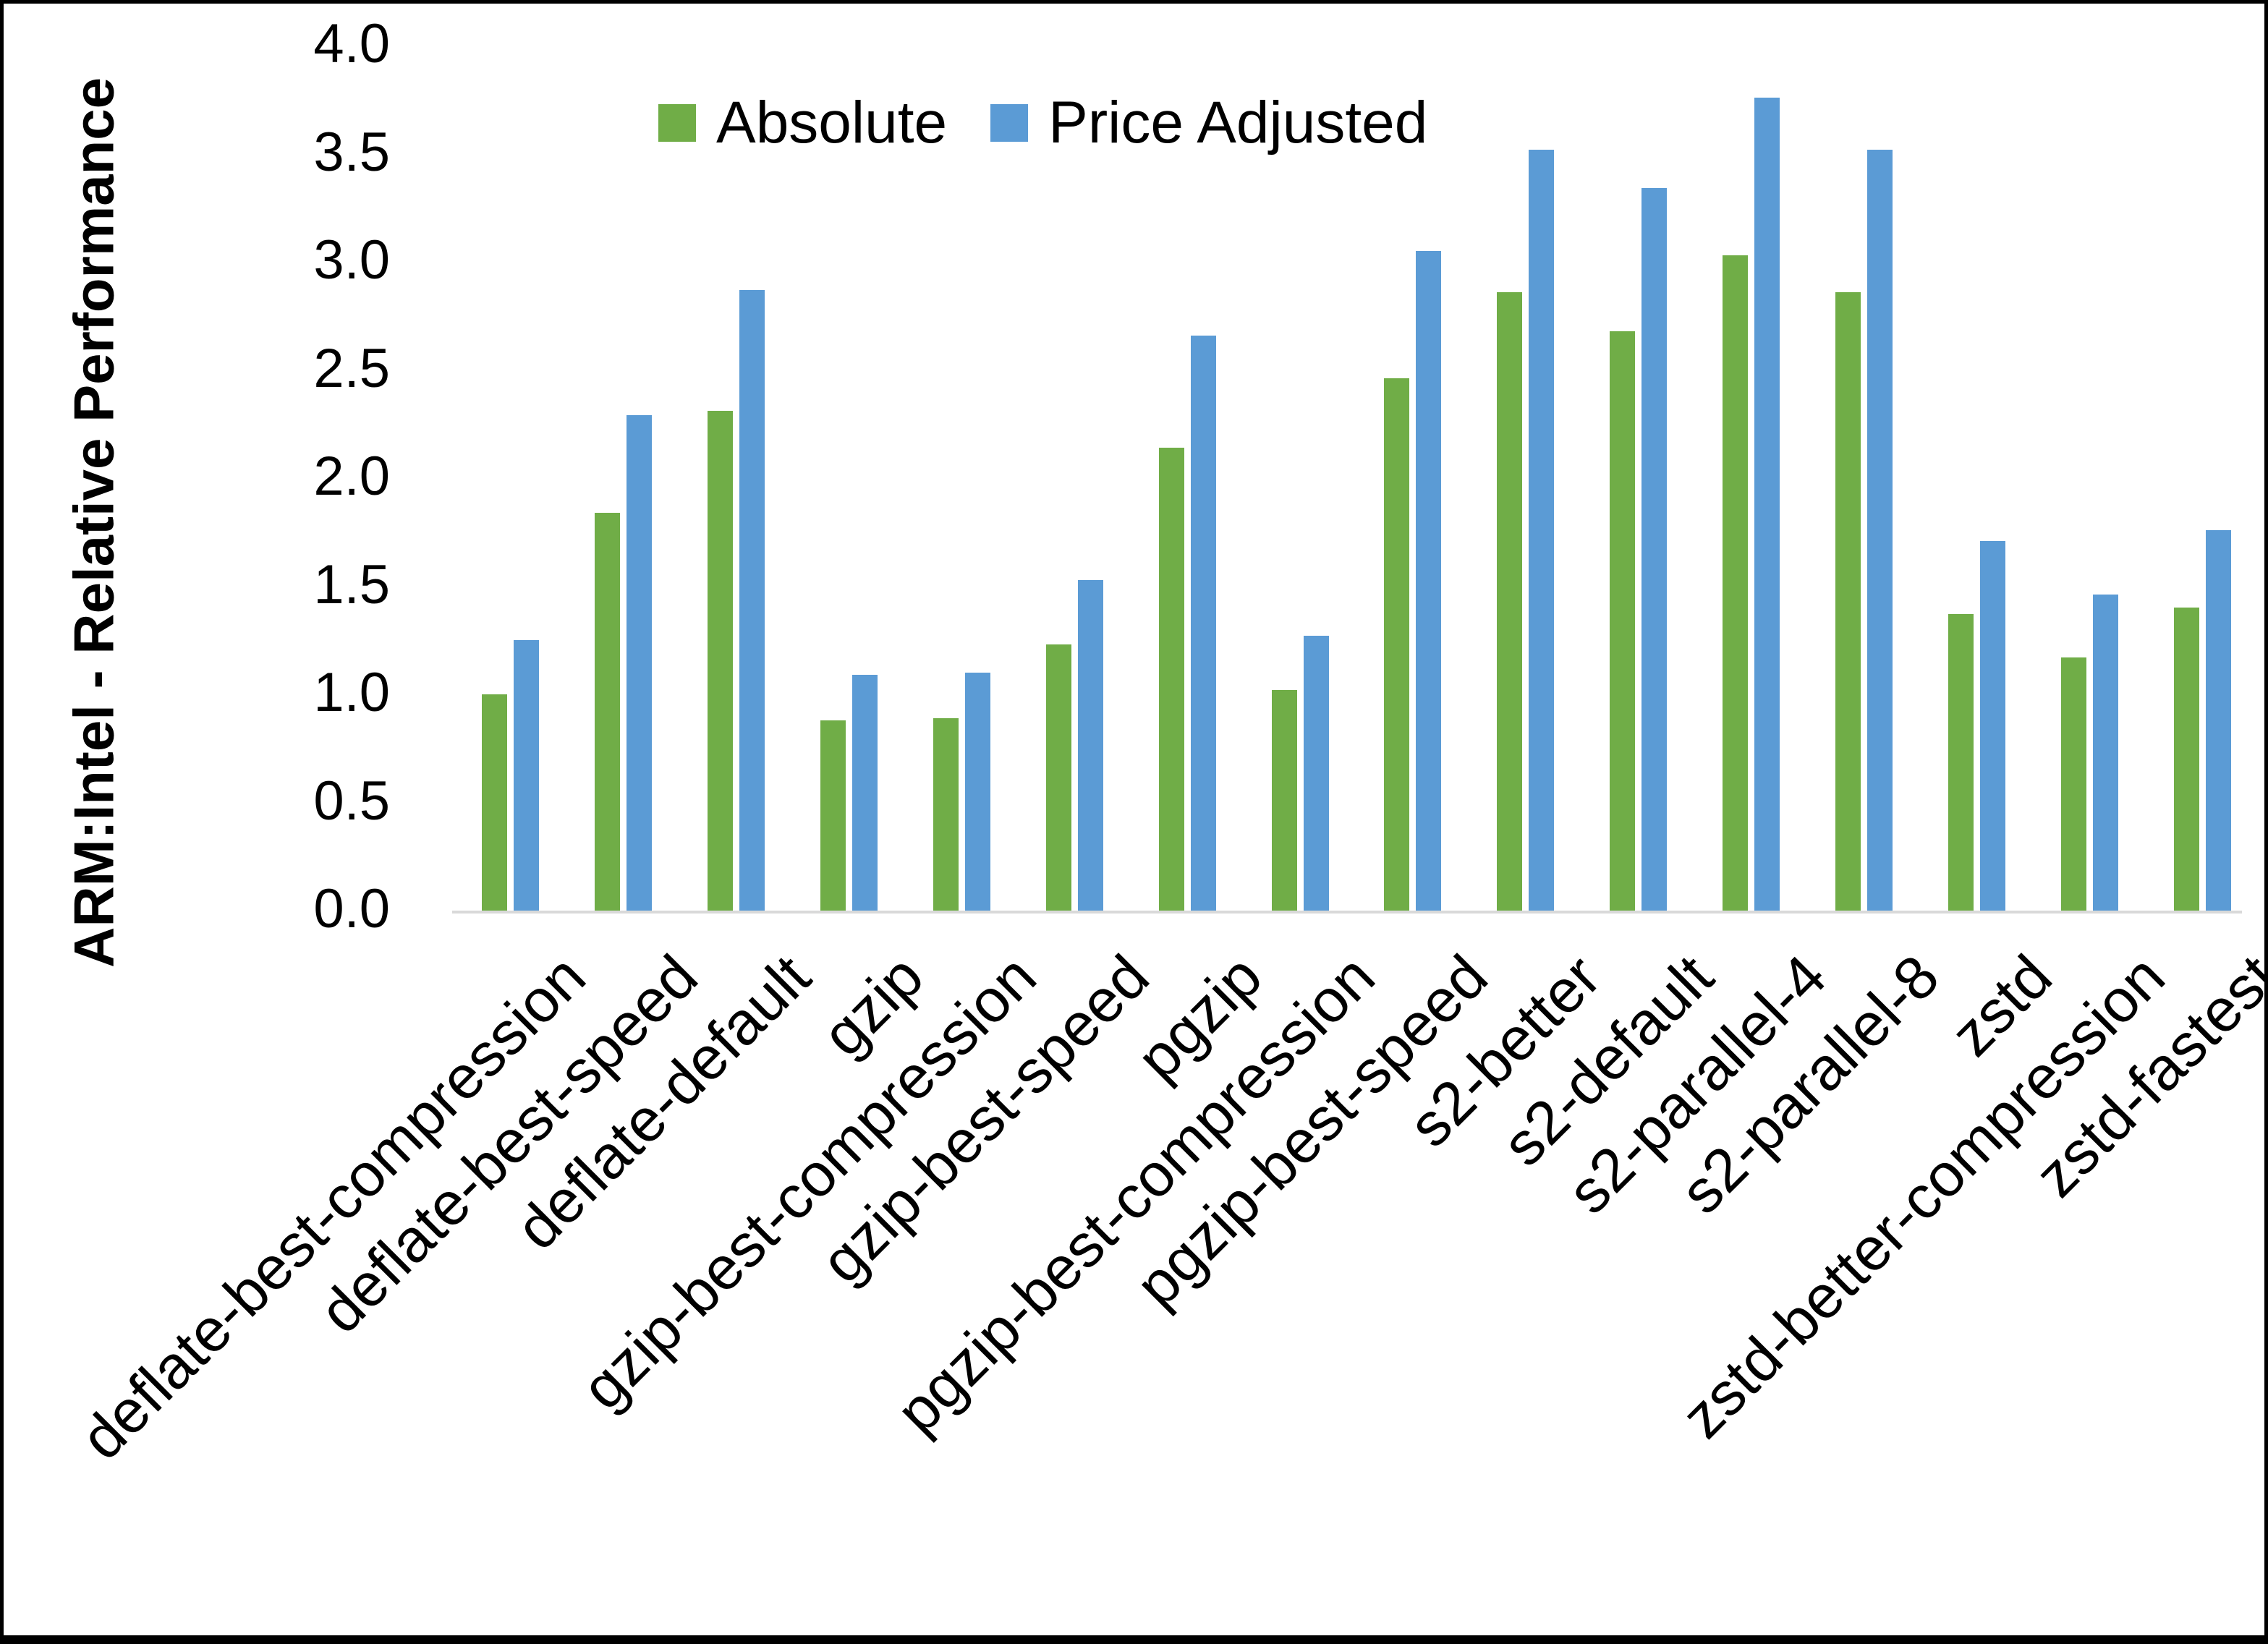 This screenshot has height=1644, width=2268. What do you see at coordinates (351, 43) in the screenshot?
I see `y-tick-label-4.0: 4.0` at bounding box center [351, 43].